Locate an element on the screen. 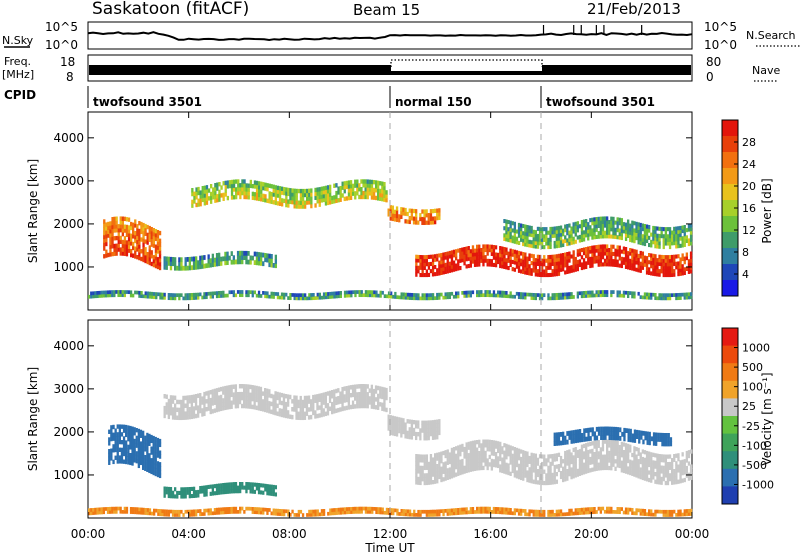 The image size is (800, 554). colorbar-frame is located at coordinates (730, 416).